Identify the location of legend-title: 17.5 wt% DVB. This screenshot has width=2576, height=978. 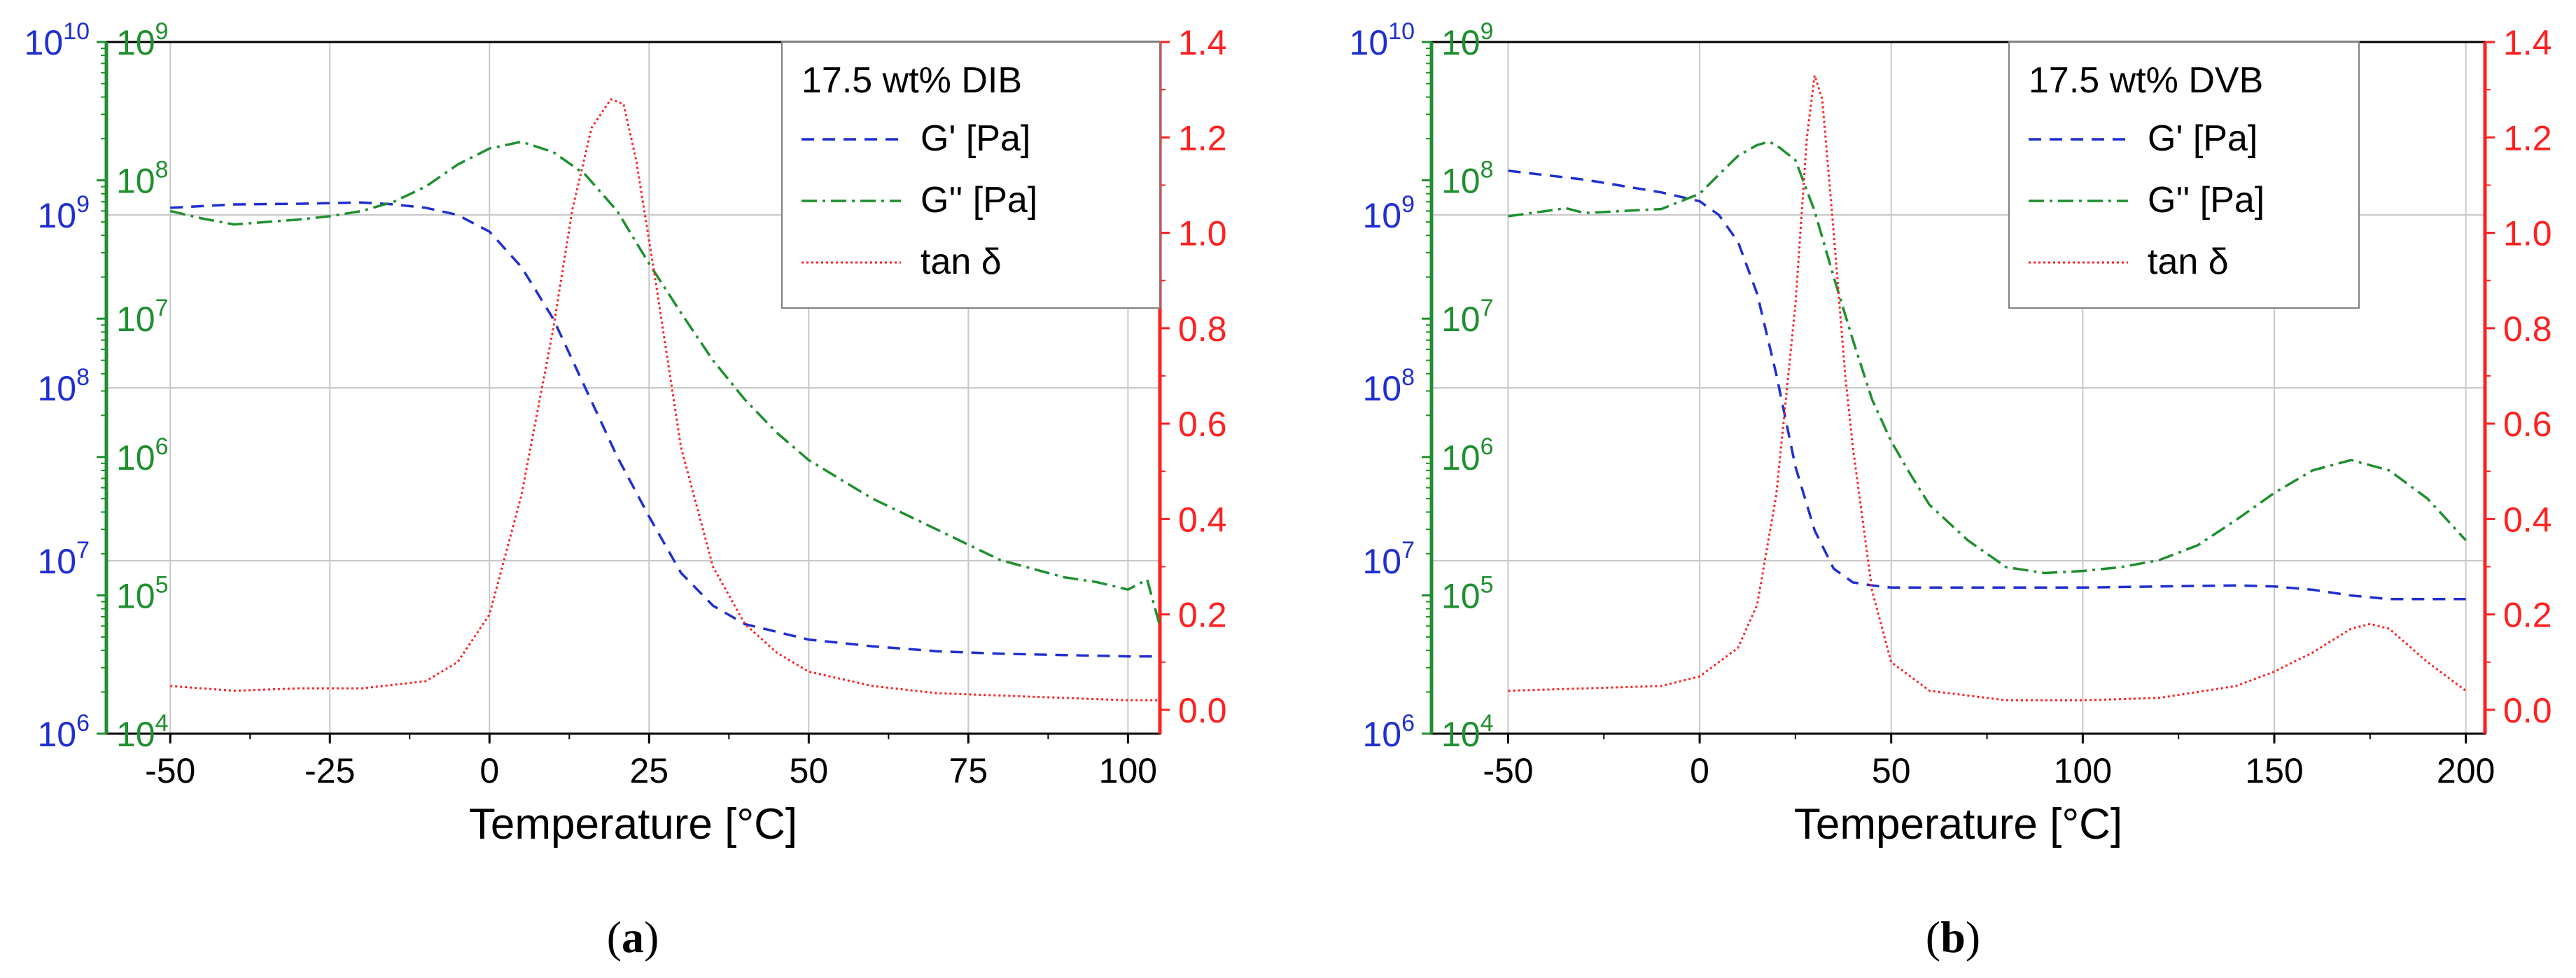
(2146, 81).